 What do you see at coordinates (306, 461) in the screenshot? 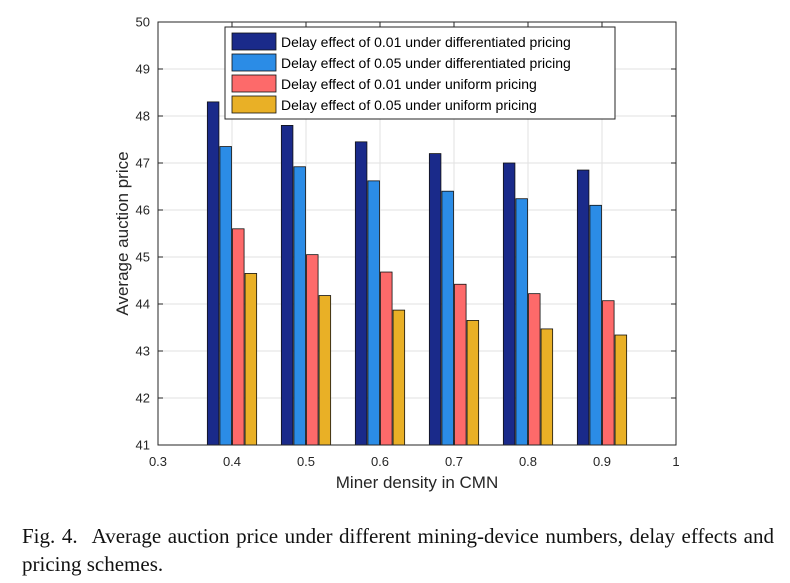
I see `x-tick-label: 0.5` at bounding box center [306, 461].